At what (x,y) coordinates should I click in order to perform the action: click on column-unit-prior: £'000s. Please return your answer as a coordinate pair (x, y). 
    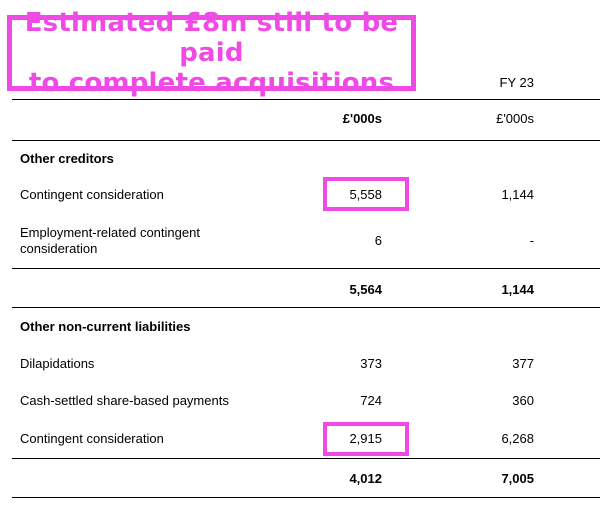
    Looking at the image, I should click on (515, 118).